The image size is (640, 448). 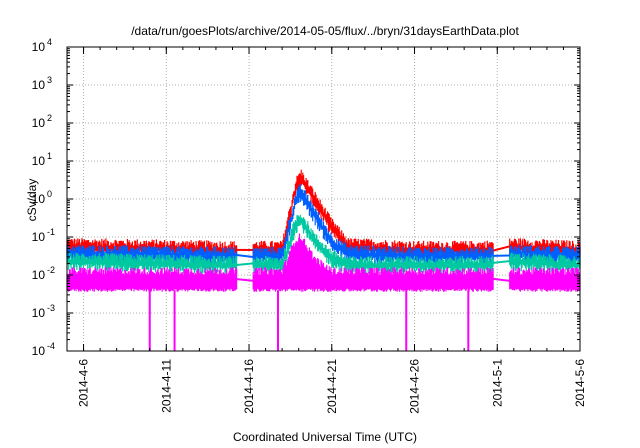 What do you see at coordinates (415, 386) in the screenshot?
I see `x-tick-label: 2014-4-26` at bounding box center [415, 386].